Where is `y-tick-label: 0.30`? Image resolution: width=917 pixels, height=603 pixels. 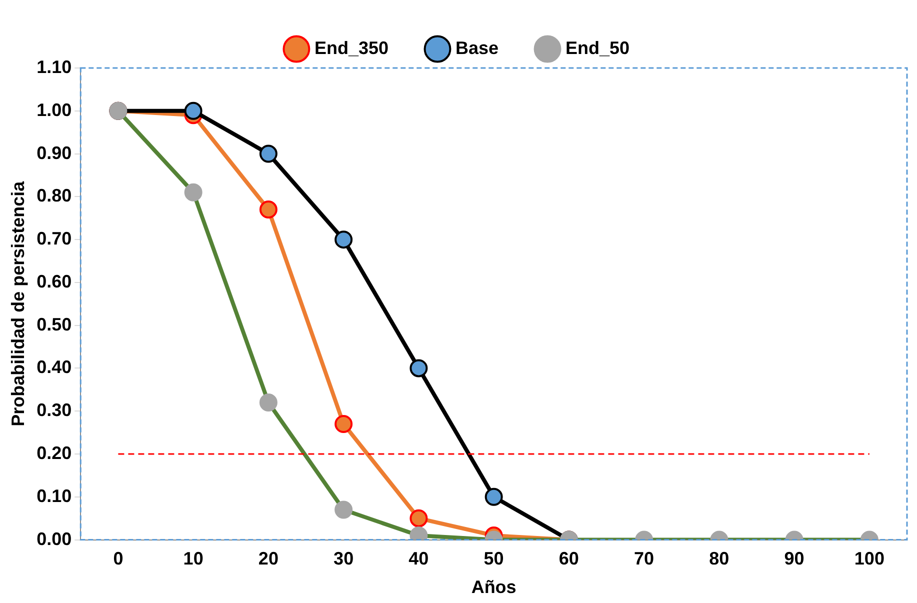 y-tick-label: 0.30 is located at coordinates (54, 410).